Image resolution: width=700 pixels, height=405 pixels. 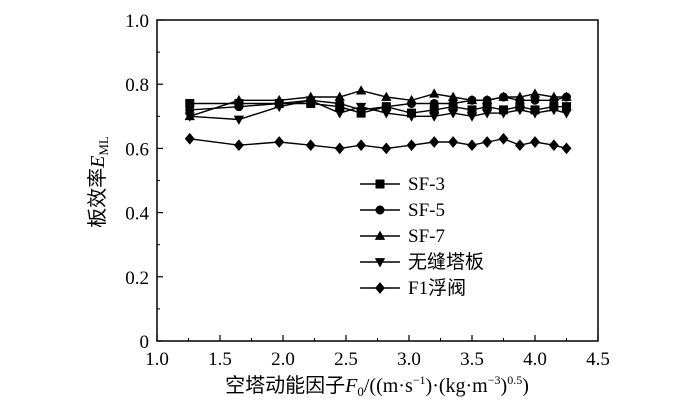 What do you see at coordinates (535, 359) in the screenshot?
I see `x-tick-label: 4.0` at bounding box center [535, 359].